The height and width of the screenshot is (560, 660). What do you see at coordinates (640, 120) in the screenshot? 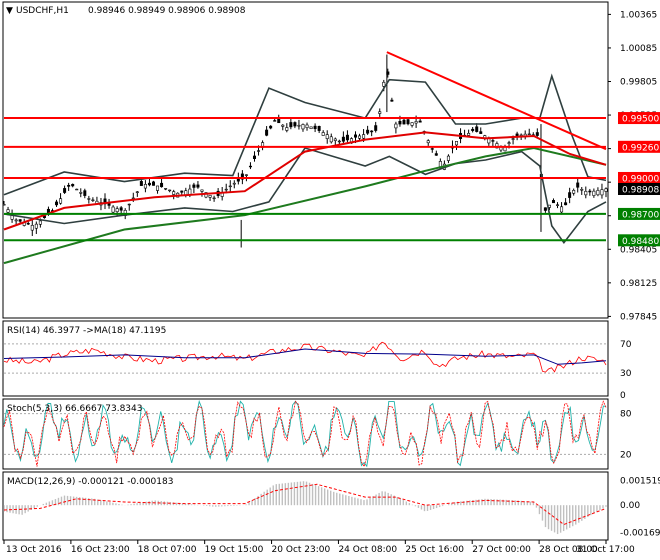
I see `level-price-tag-text: 0.99500` at bounding box center [640, 120].